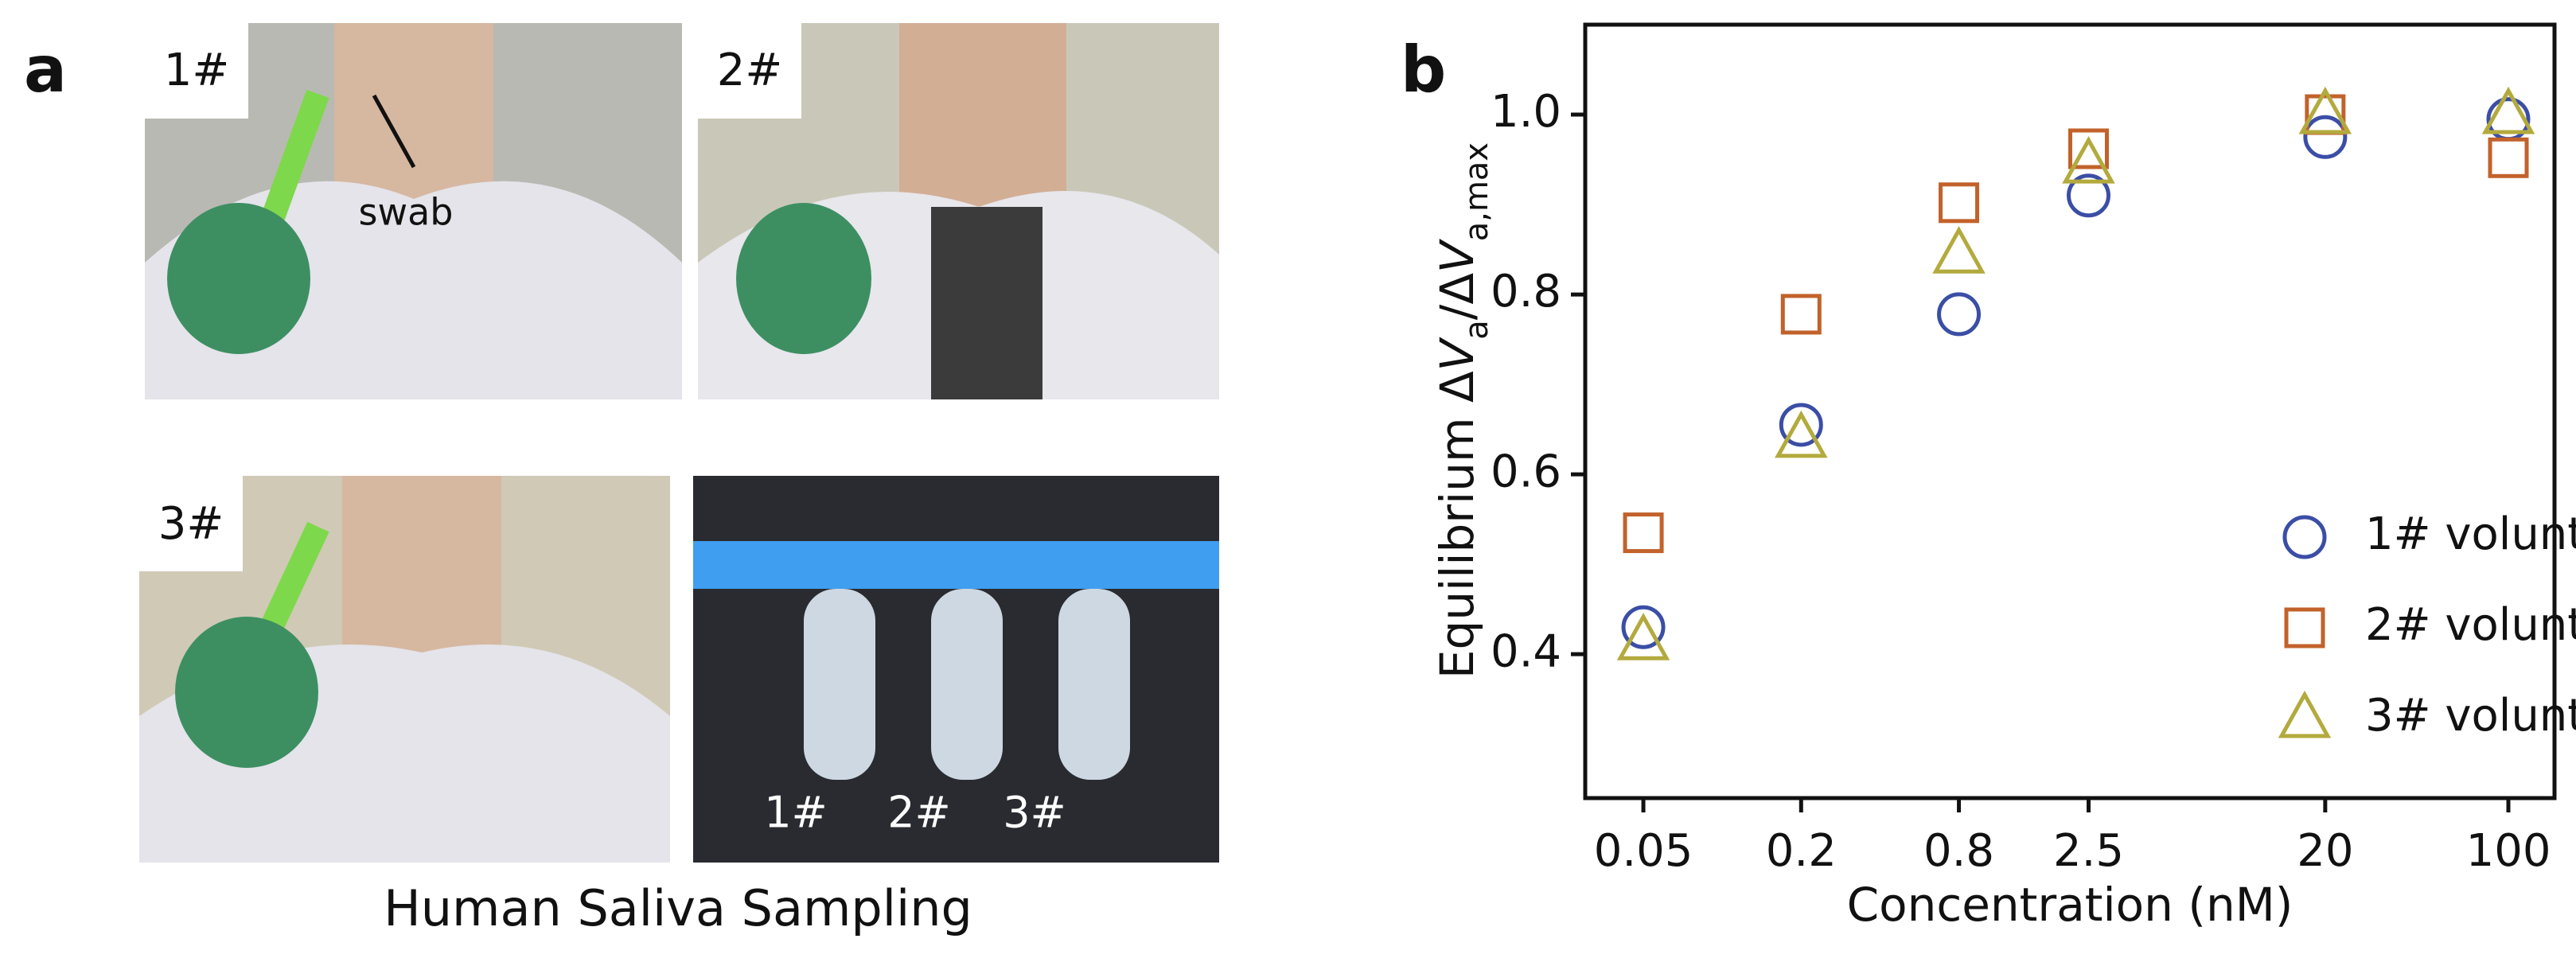 This screenshot has width=2576, height=962. What do you see at coordinates (2470, 534) in the screenshot?
I see `legend-label: 1# volunteer` at bounding box center [2470, 534].